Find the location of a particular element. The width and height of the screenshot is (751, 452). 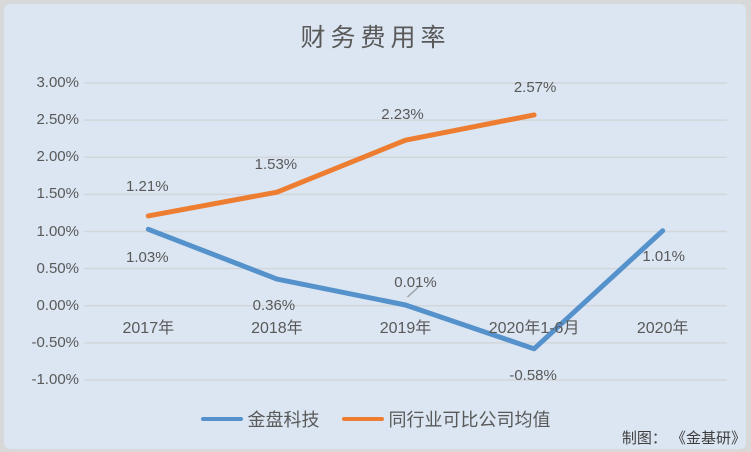

y-tick-label: 0.00% is located at coordinates (57, 305).